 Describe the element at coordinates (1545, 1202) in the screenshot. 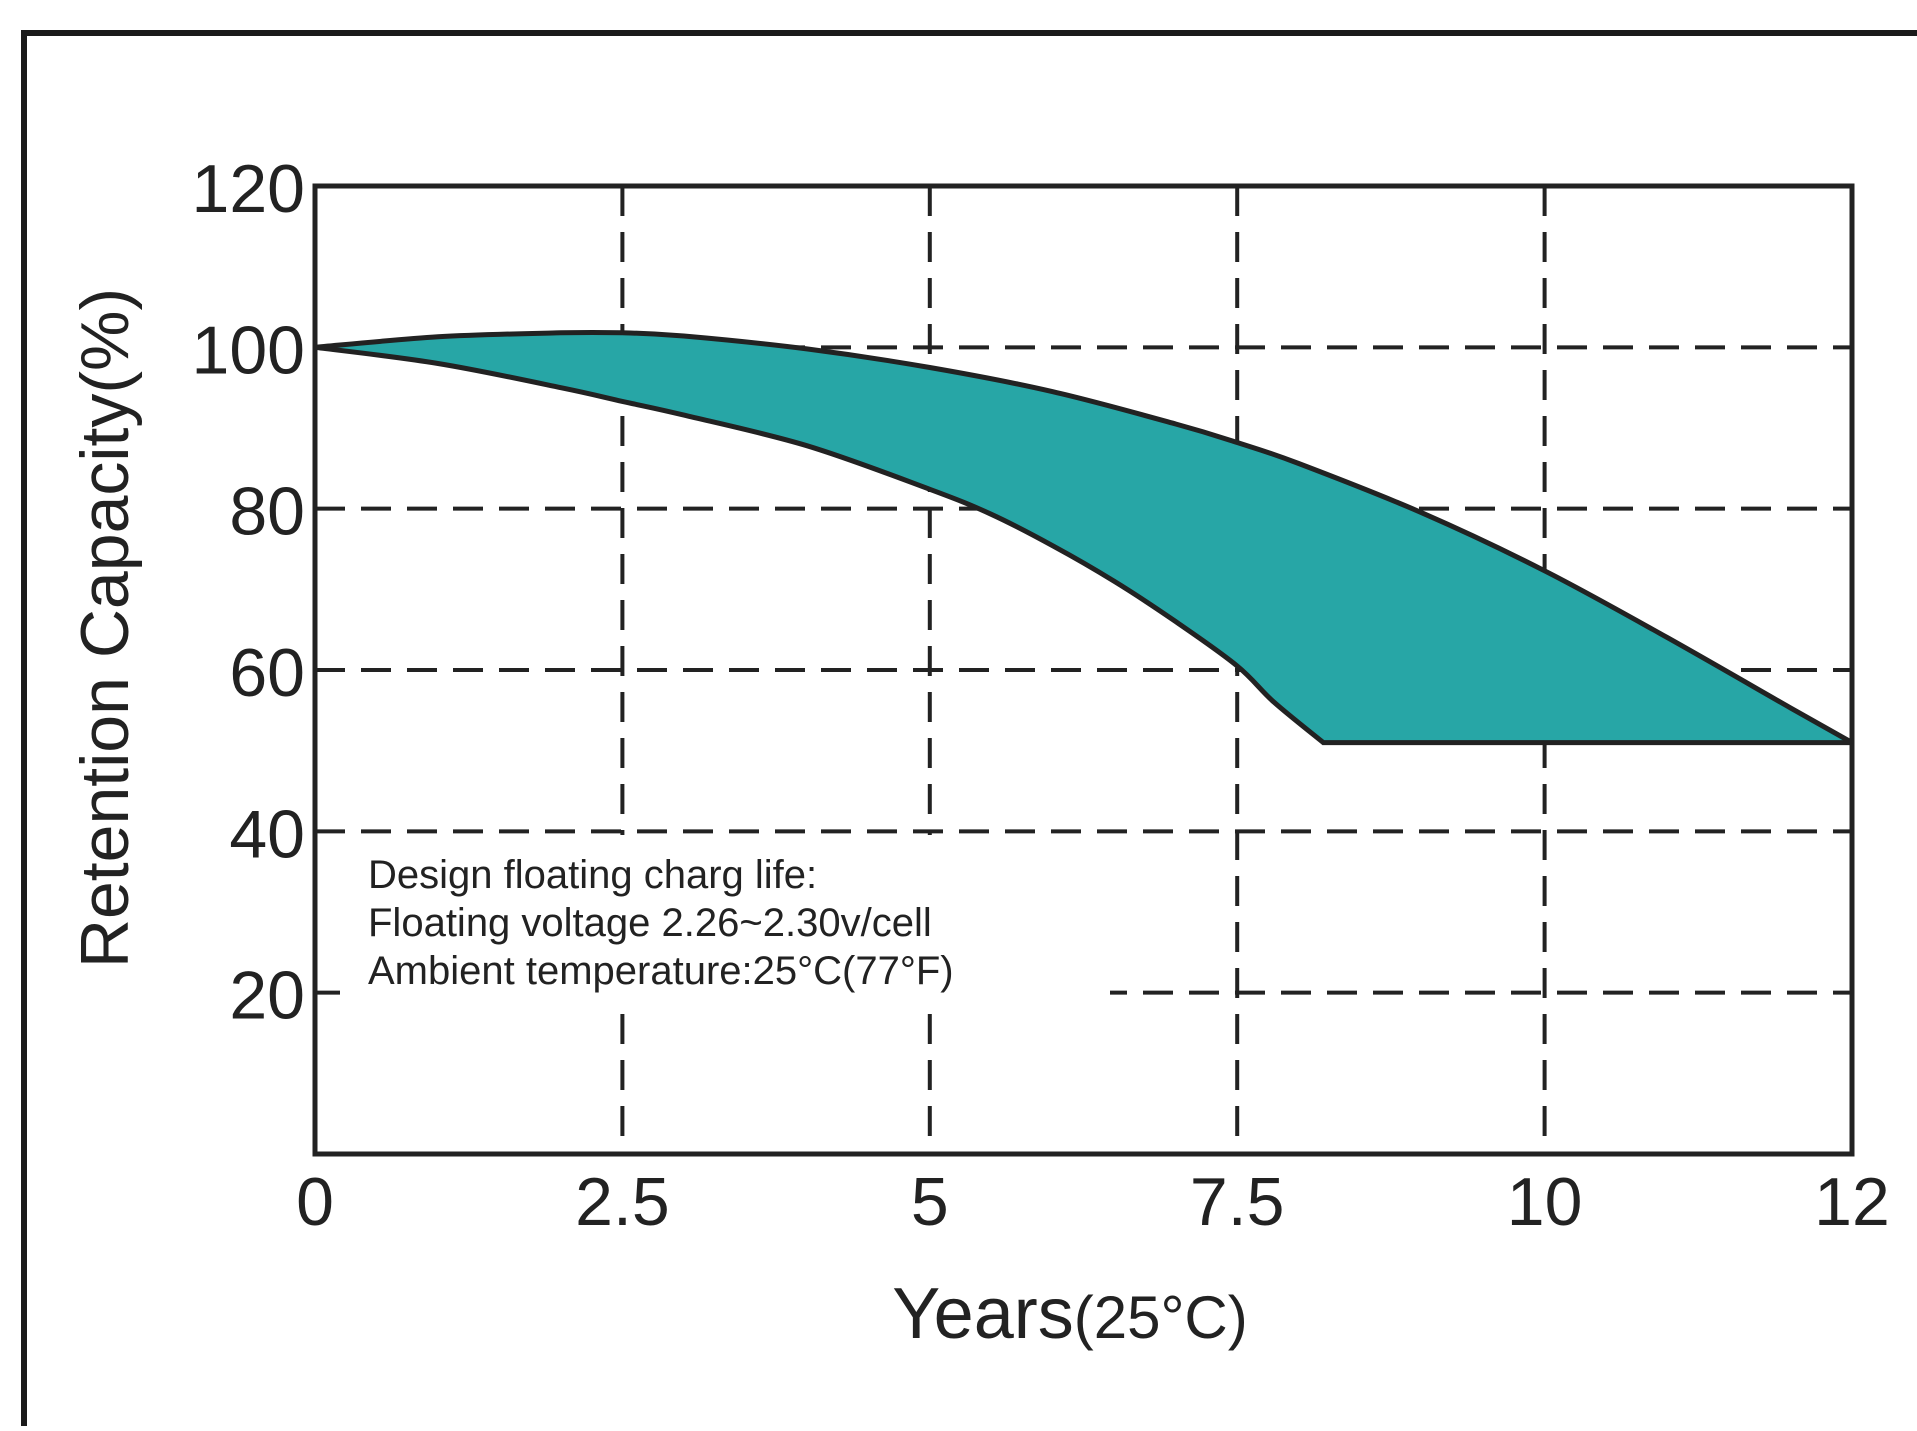

I see `x-tick-label-10: 10` at that location.